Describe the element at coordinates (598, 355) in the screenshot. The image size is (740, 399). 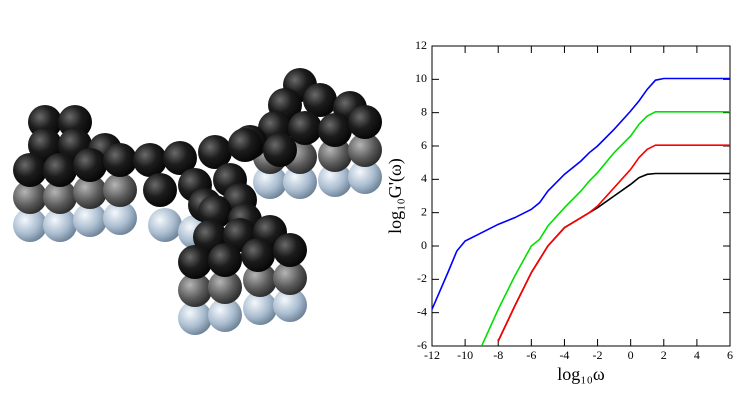
I see `x-tick-label: -2` at that location.